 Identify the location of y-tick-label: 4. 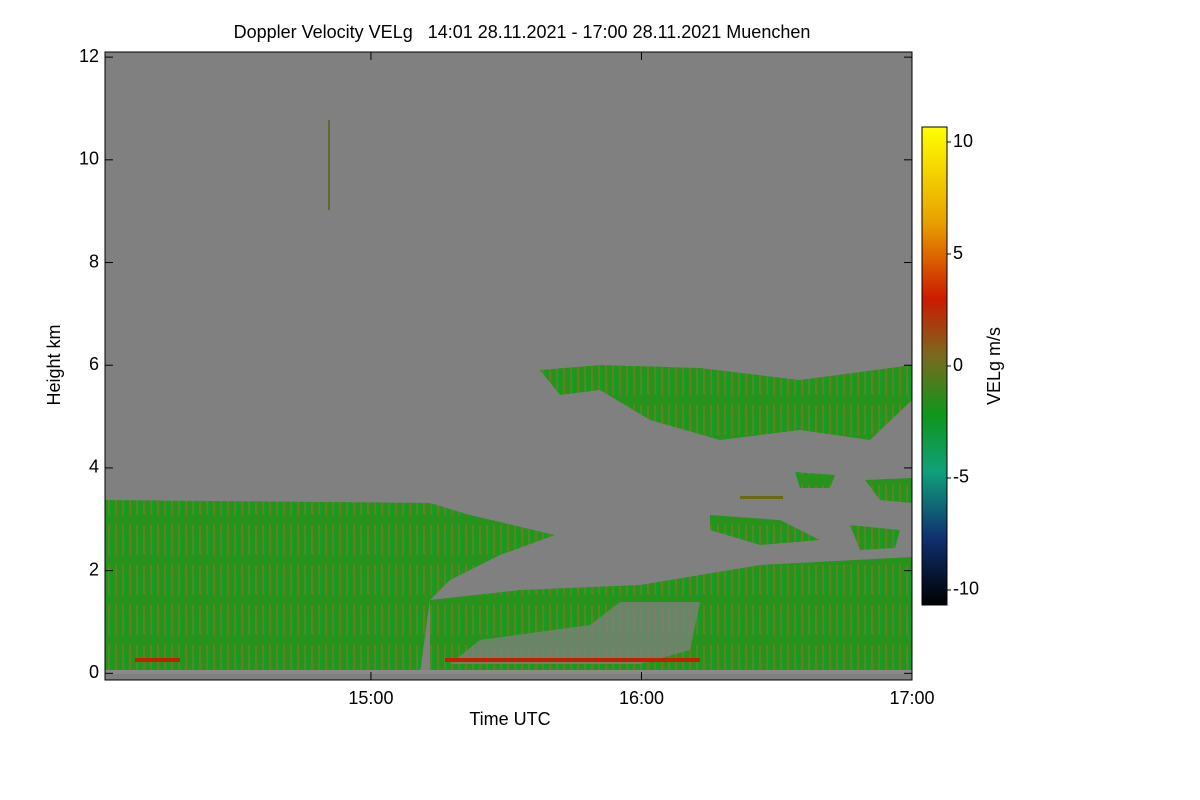
(94, 467).